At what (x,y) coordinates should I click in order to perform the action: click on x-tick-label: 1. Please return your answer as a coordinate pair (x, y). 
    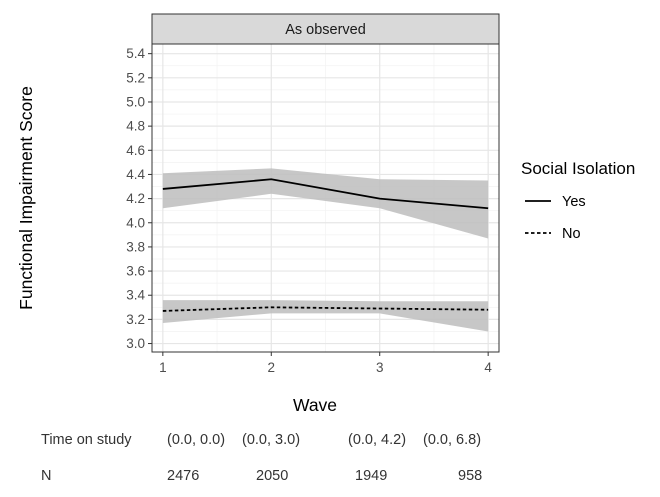
    Looking at the image, I should click on (163, 367).